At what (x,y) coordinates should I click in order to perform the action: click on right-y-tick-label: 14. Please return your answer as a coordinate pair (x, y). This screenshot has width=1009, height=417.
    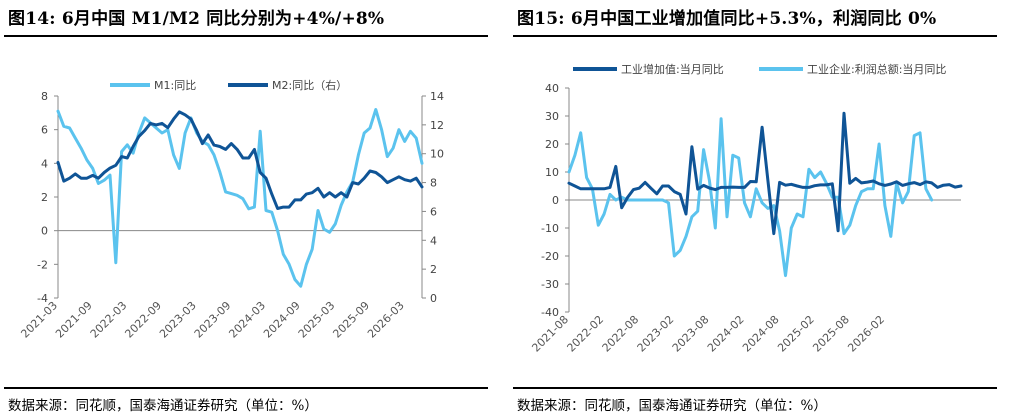
    Looking at the image, I should click on (437, 96).